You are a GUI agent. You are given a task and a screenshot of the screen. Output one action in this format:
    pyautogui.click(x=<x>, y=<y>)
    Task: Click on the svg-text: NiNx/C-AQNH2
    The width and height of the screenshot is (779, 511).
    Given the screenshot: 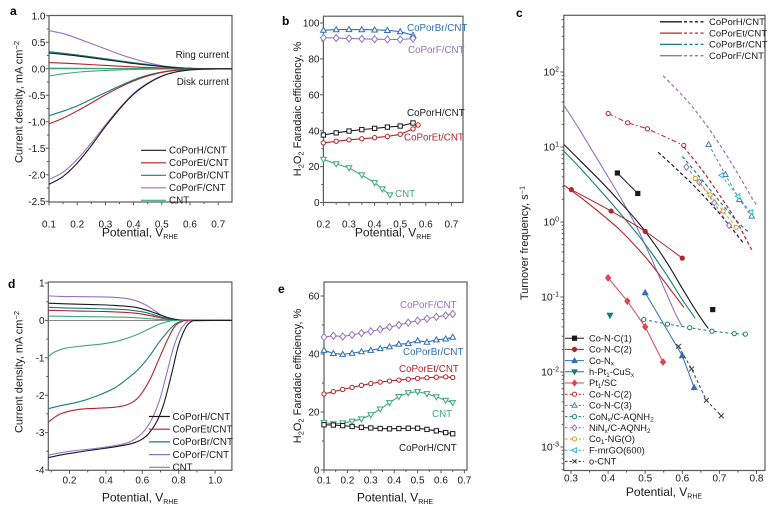 What is the action you would take?
    pyautogui.click(x=620, y=429)
    